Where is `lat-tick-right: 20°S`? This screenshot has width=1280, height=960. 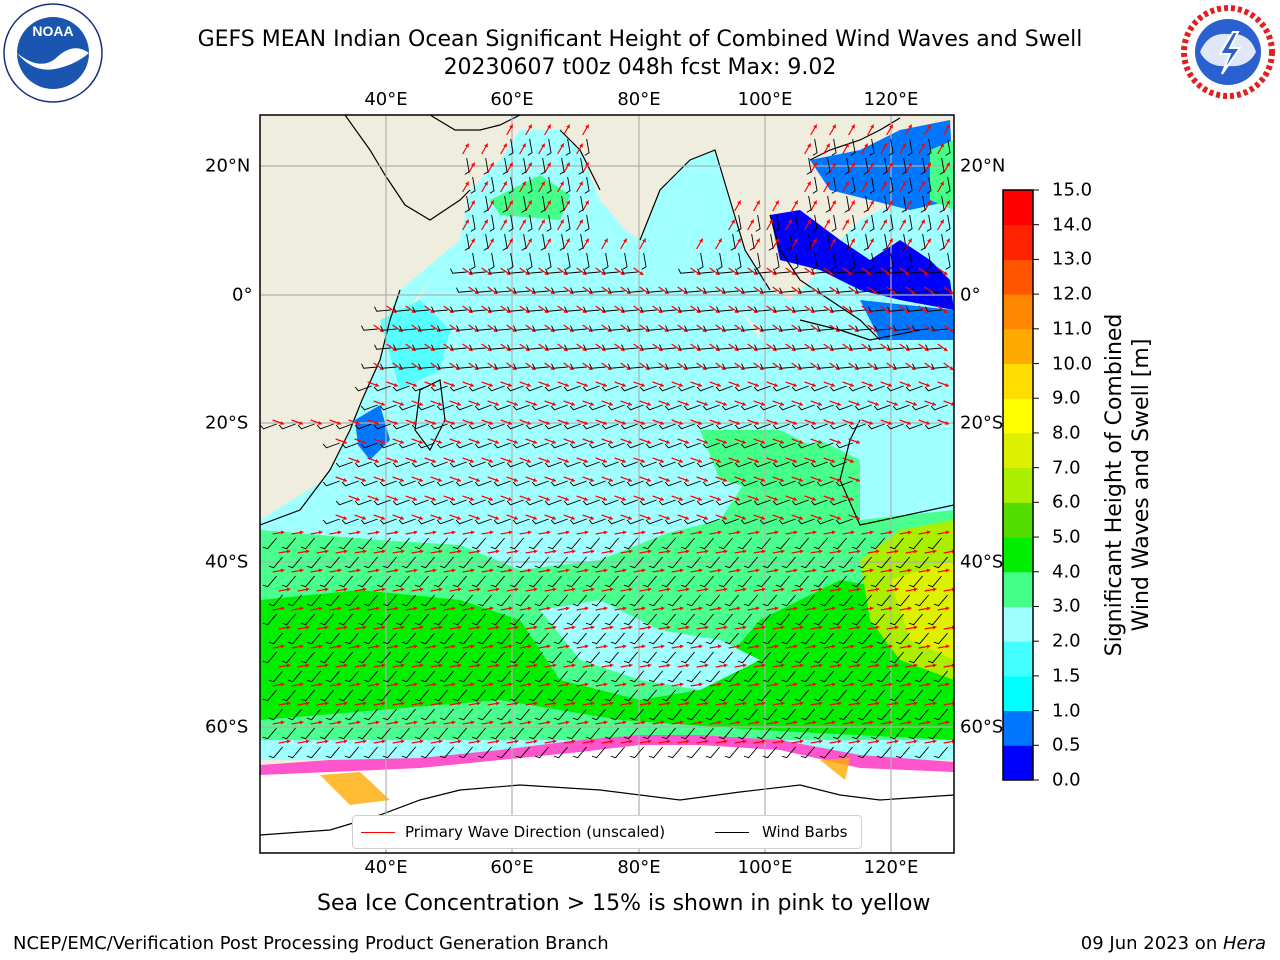 lat-tick-right: 20°S is located at coordinates (982, 423).